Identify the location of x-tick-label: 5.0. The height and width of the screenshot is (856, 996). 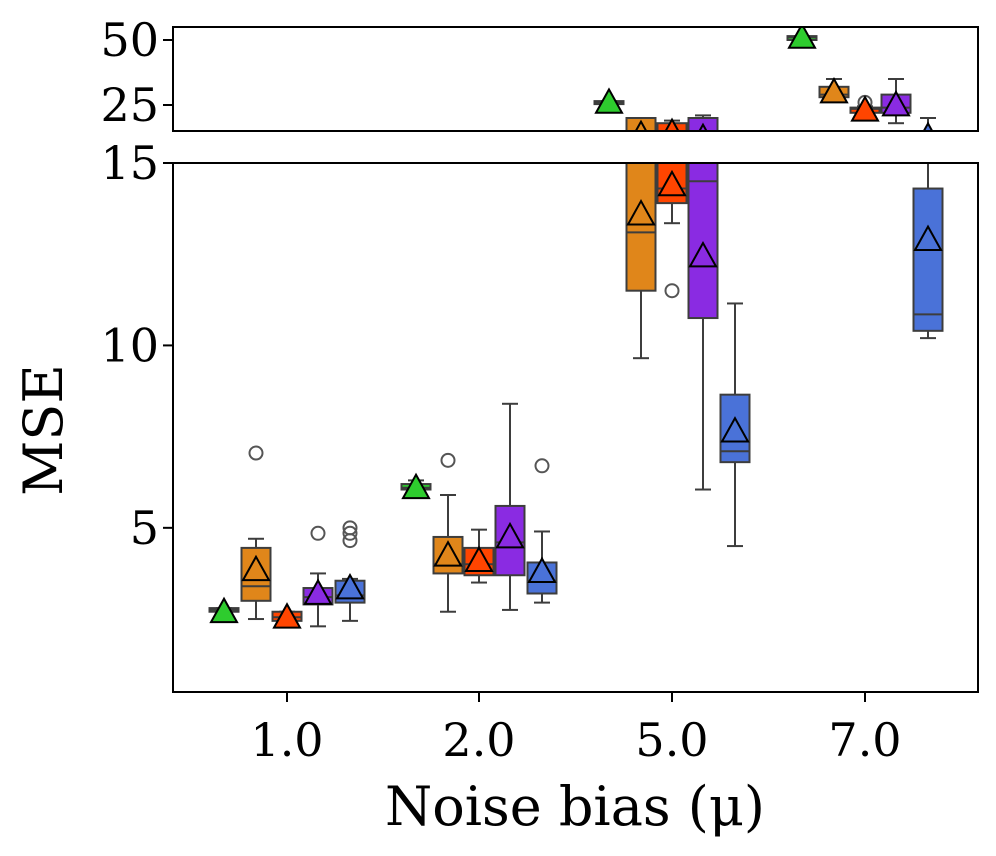
(671, 740).